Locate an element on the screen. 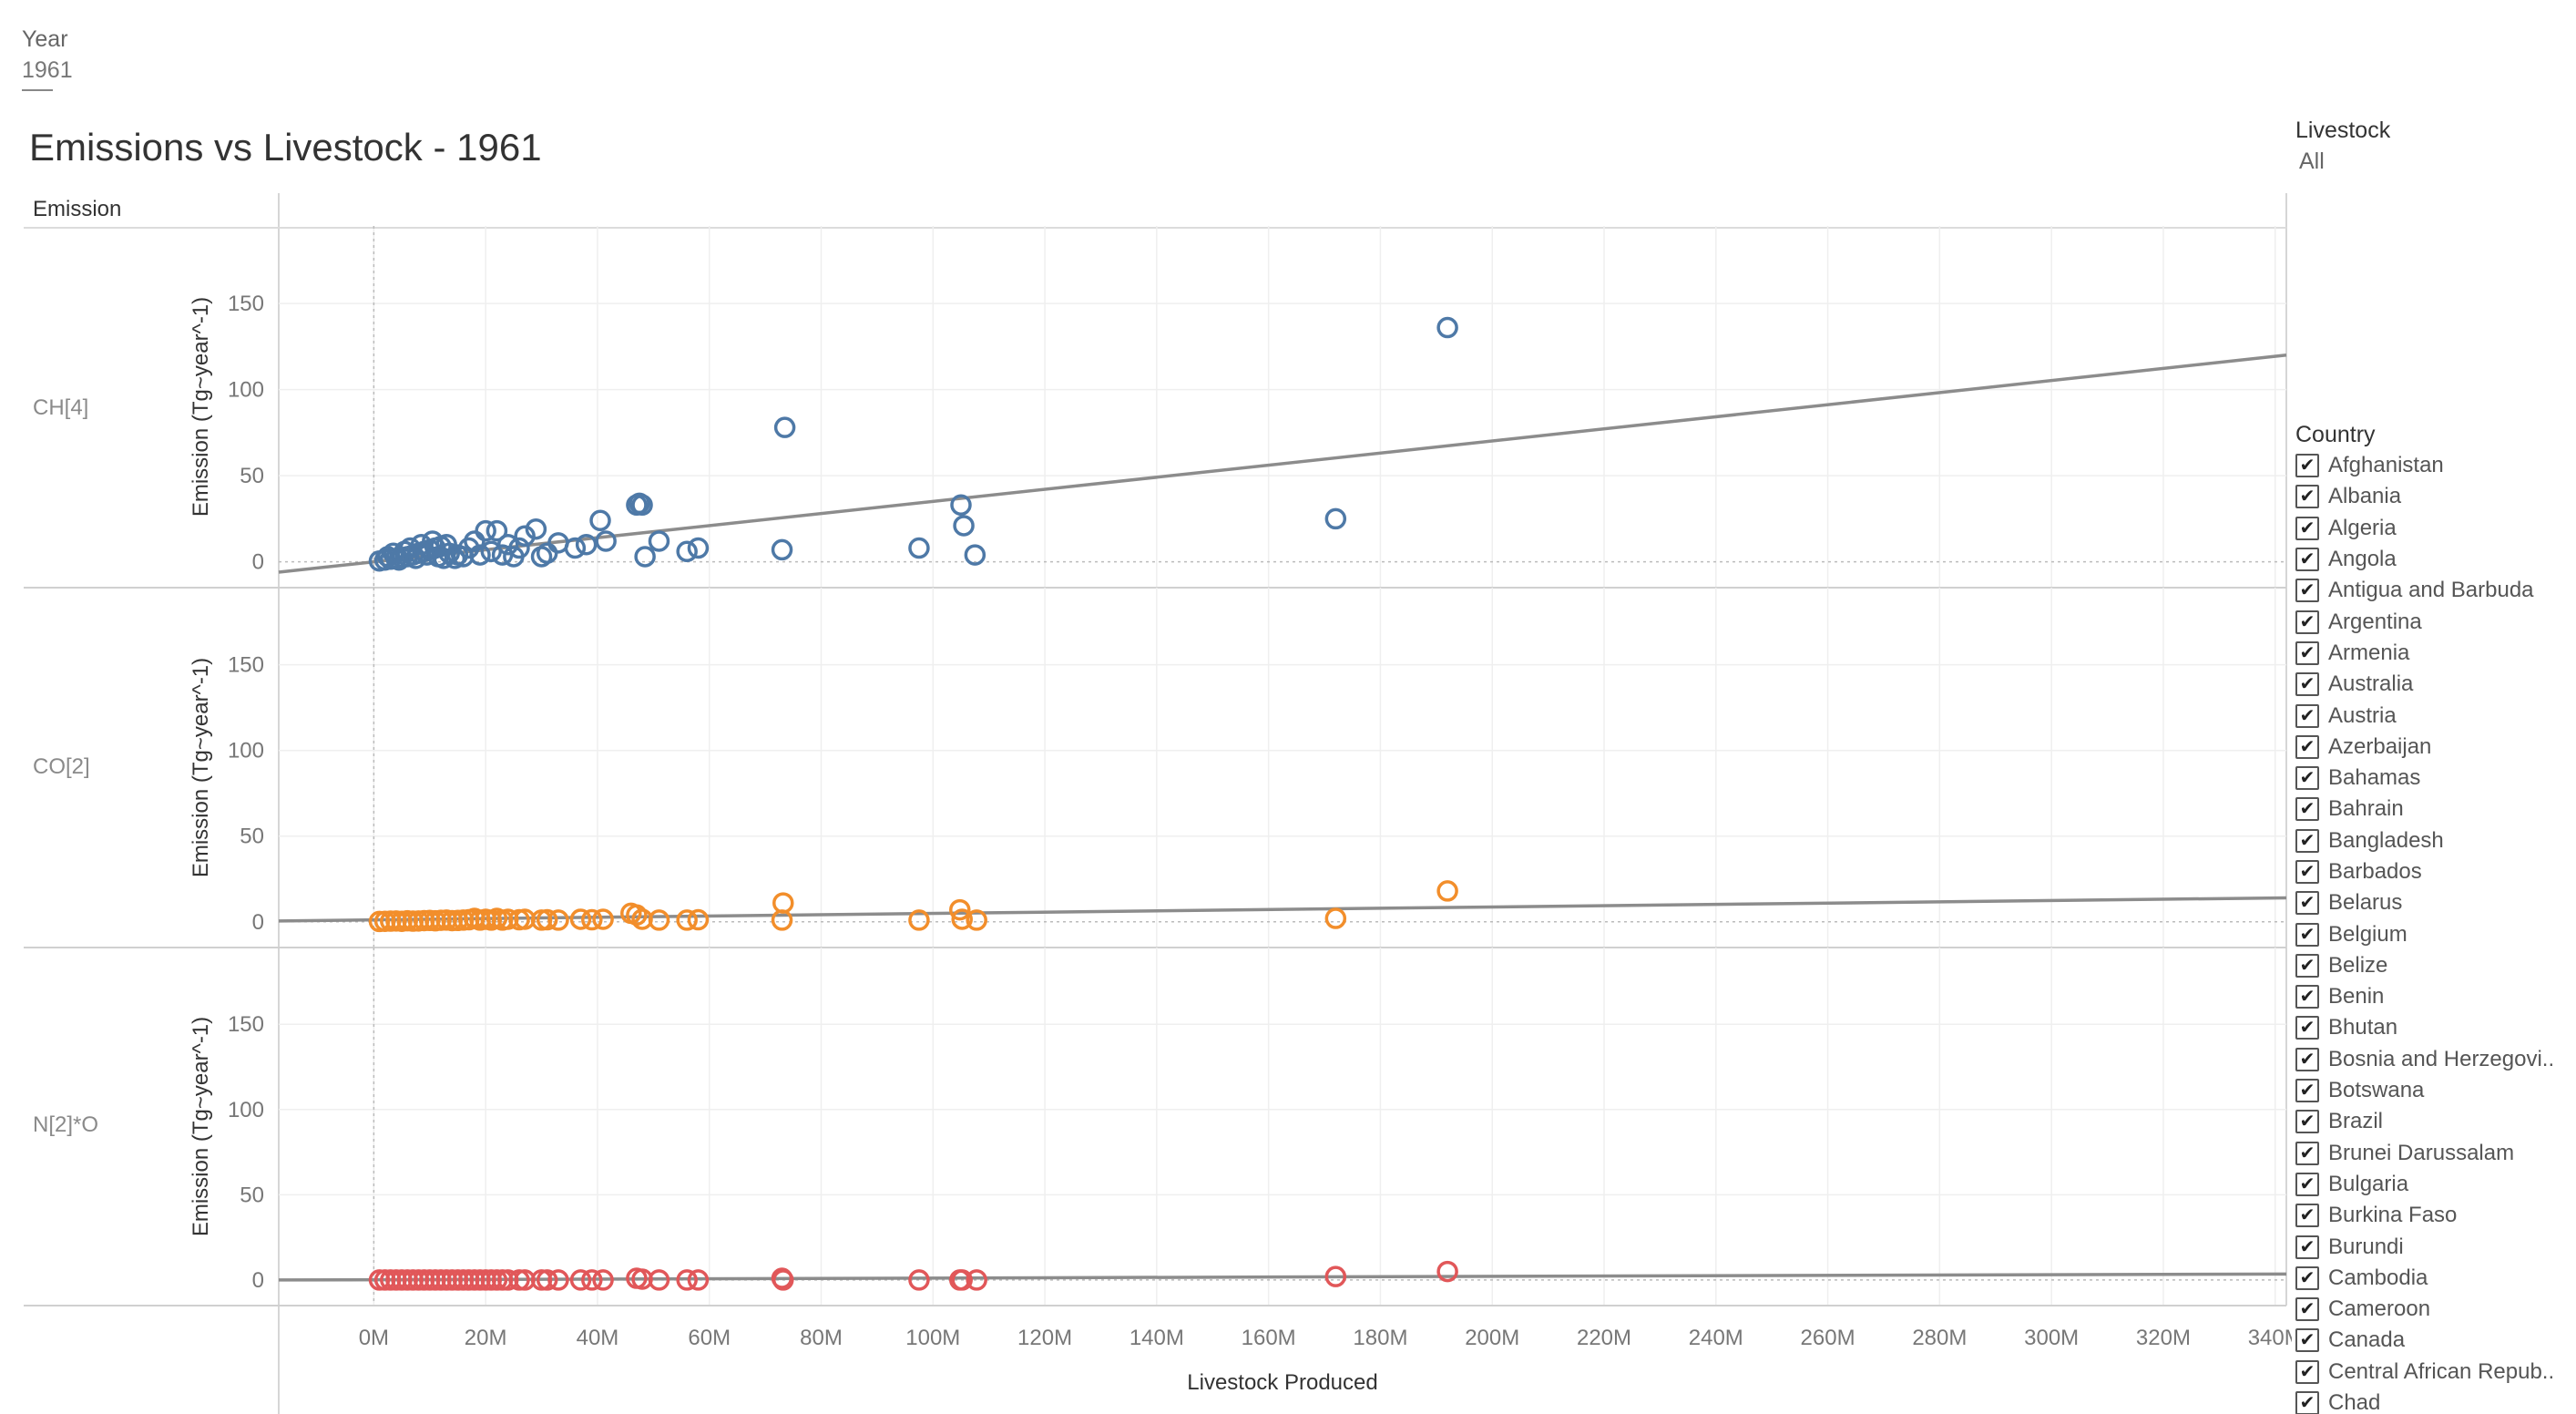 Image resolution: width=2576 pixels, height=1414 pixels. country-item: ✔ Armenia is located at coordinates (2435, 653).